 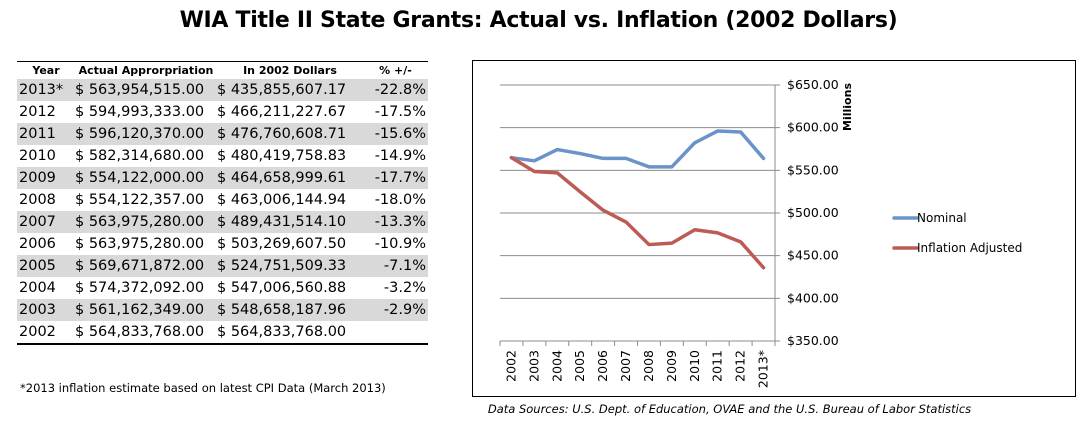 What do you see at coordinates (400, 200) in the screenshot?
I see `cell-pct: -18.0%` at bounding box center [400, 200].